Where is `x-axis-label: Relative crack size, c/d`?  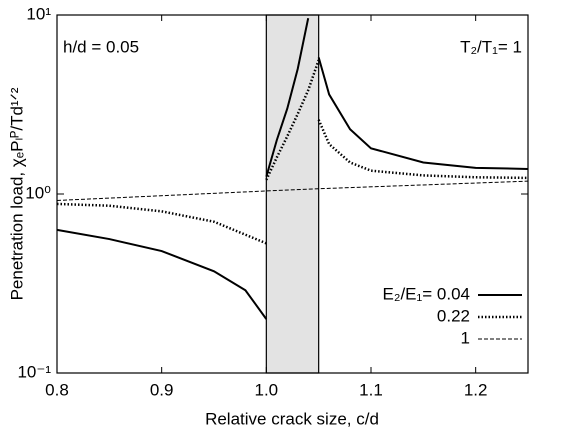 x-axis-label: Relative crack size, c/d is located at coordinates (292, 418).